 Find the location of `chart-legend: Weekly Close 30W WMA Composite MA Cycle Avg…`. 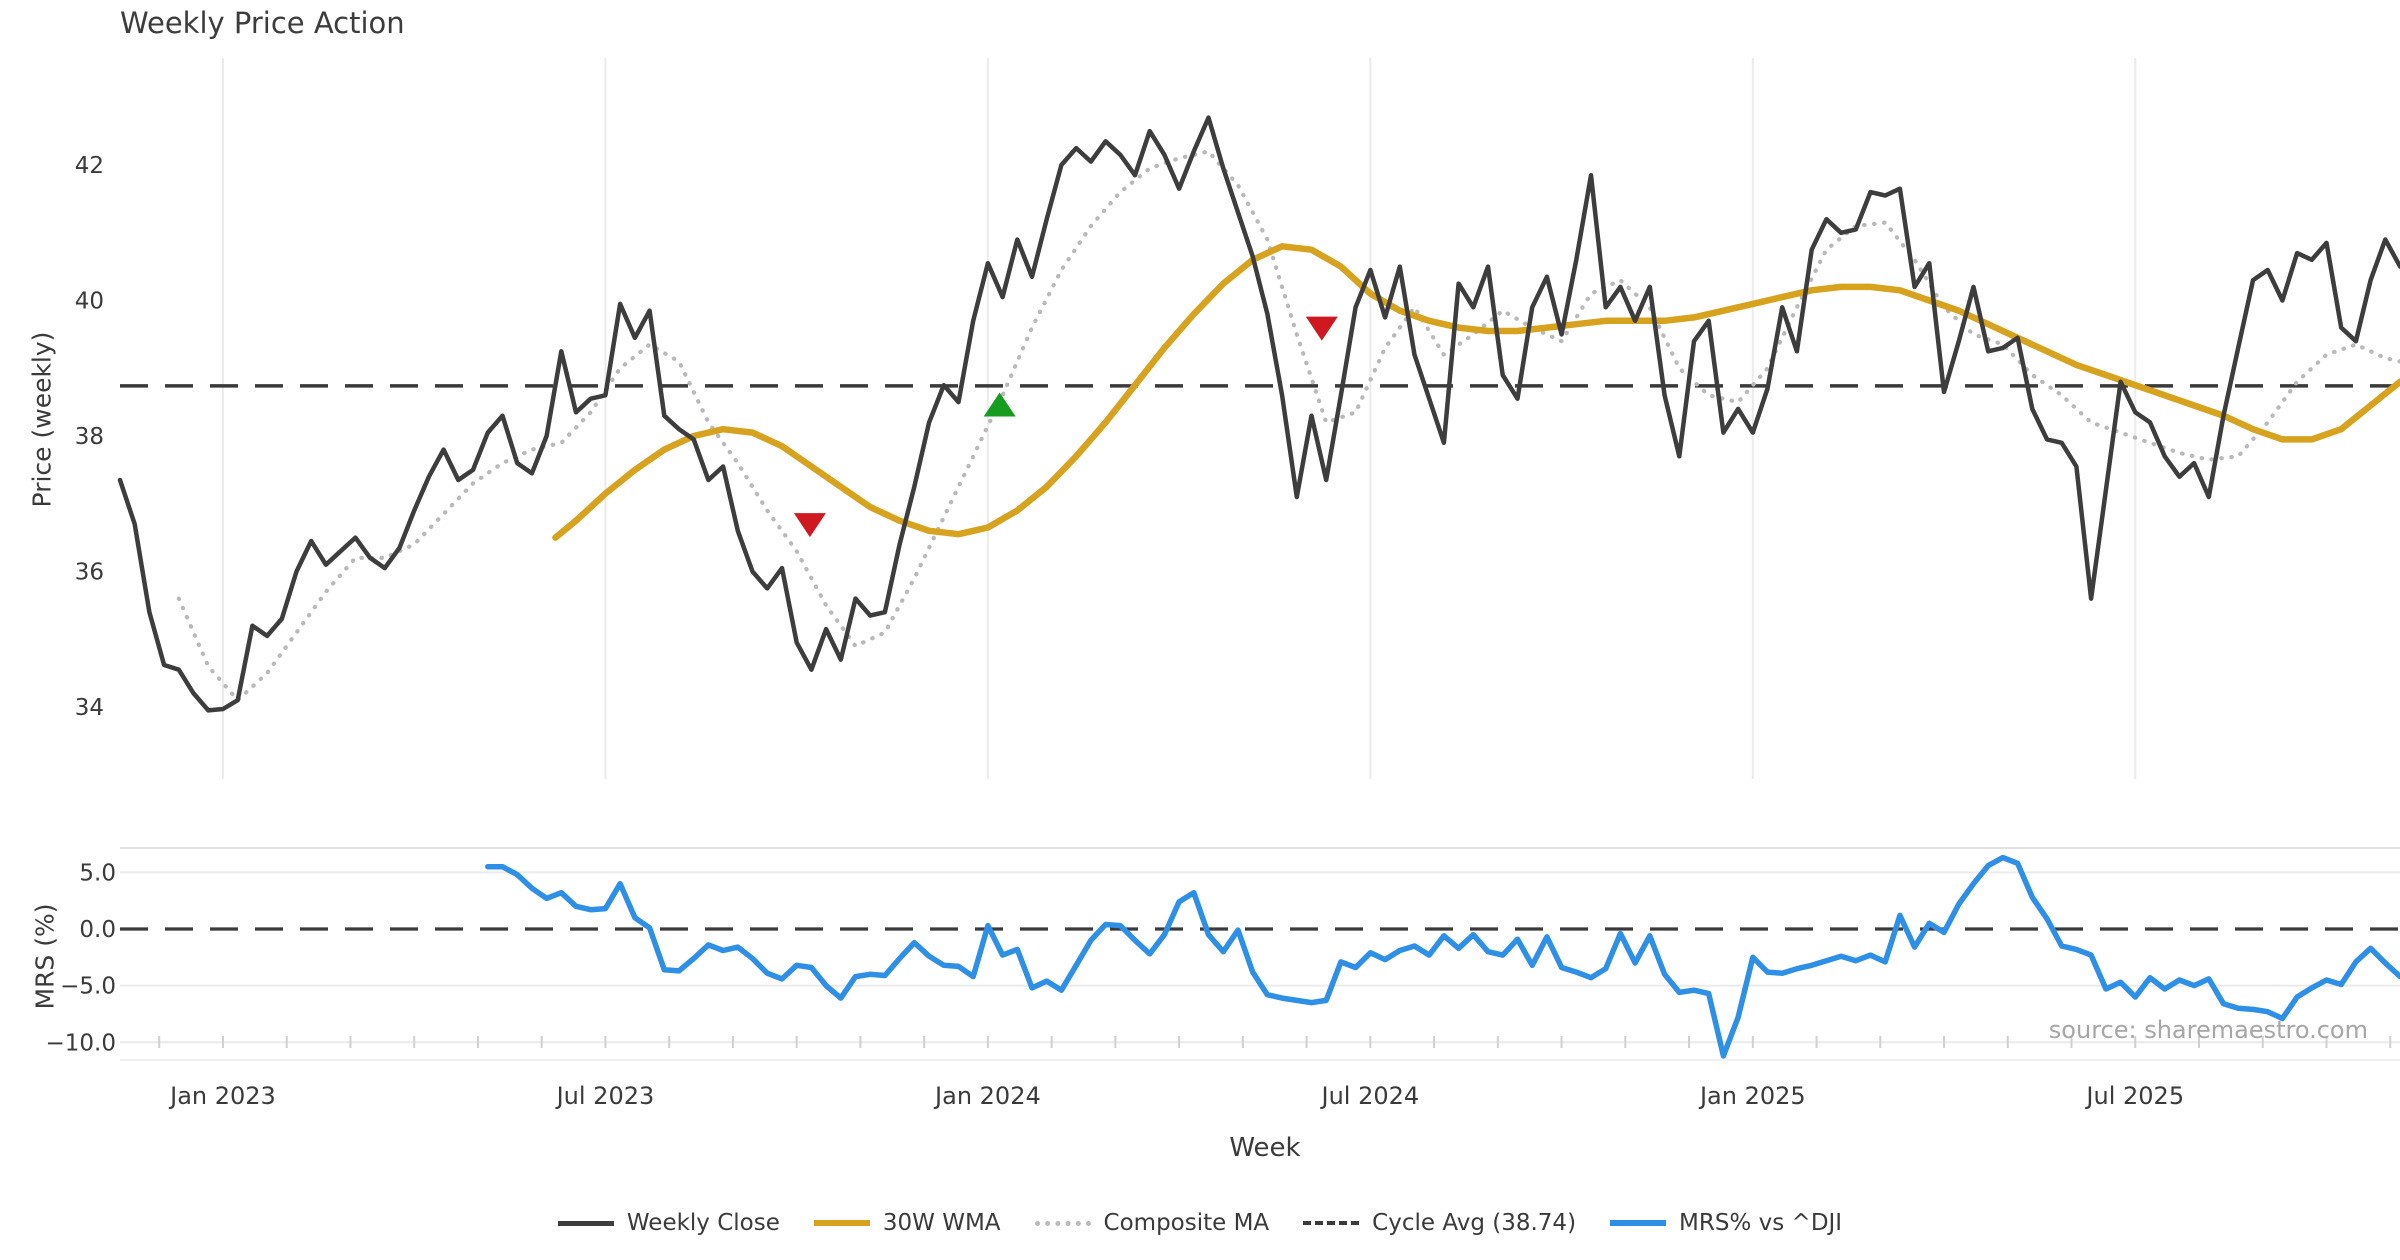

chart-legend: Weekly Close 30W WMA Composite MA Cycle Avg… is located at coordinates (1200, 1223).